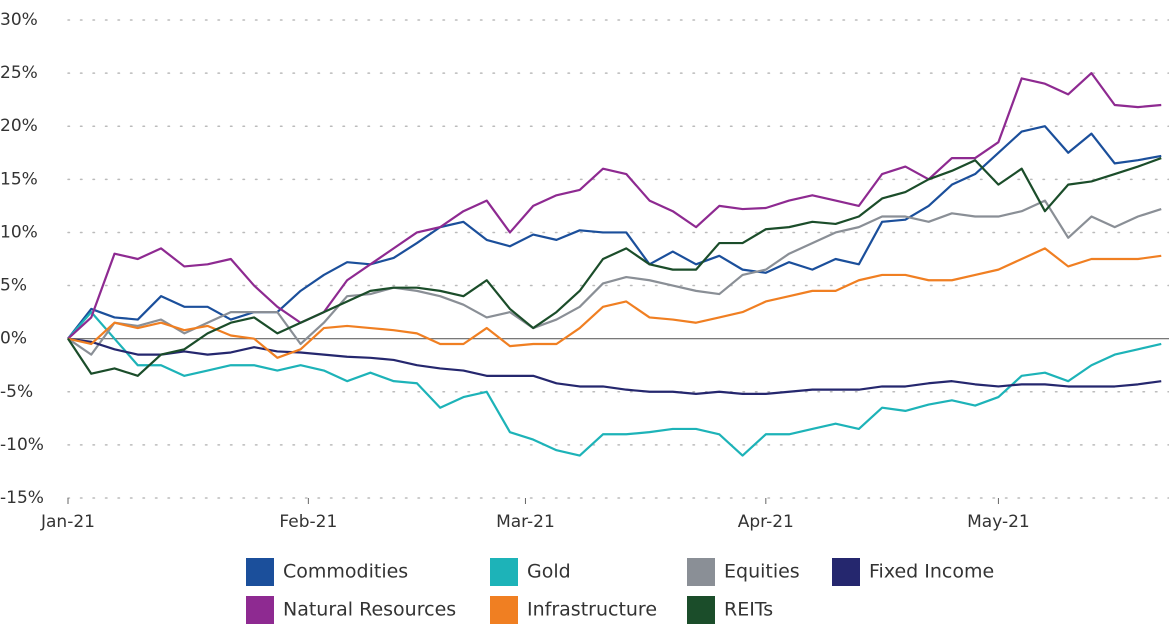  What do you see at coordinates (549, 572) in the screenshot?
I see `legend-label: Gold` at bounding box center [549, 572].